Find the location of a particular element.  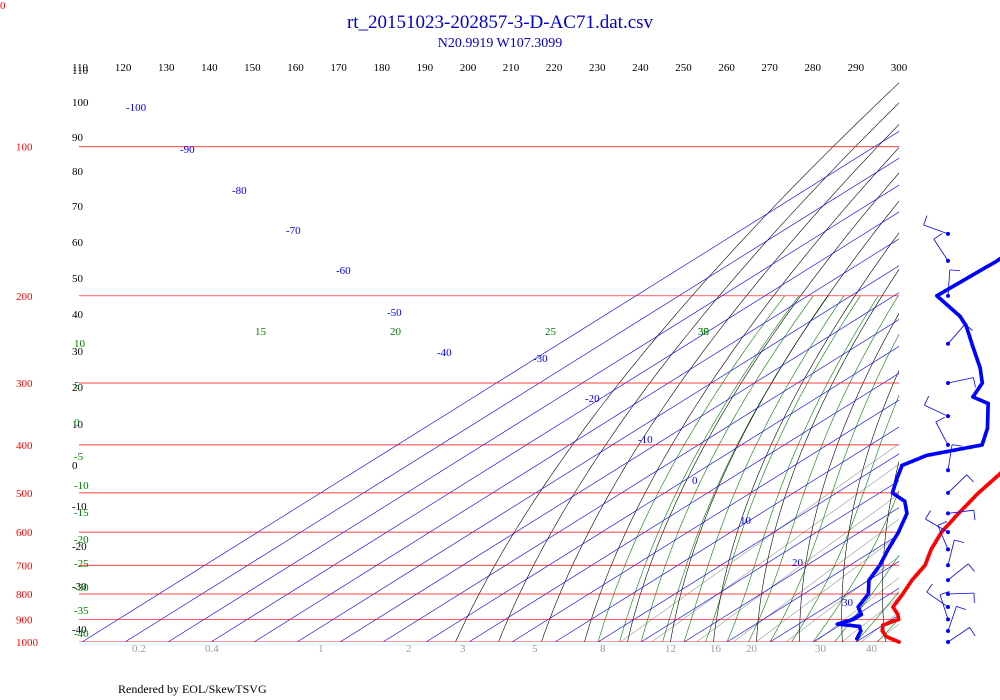

x-axis-tick-label: 130 is located at coordinates (166, 68).